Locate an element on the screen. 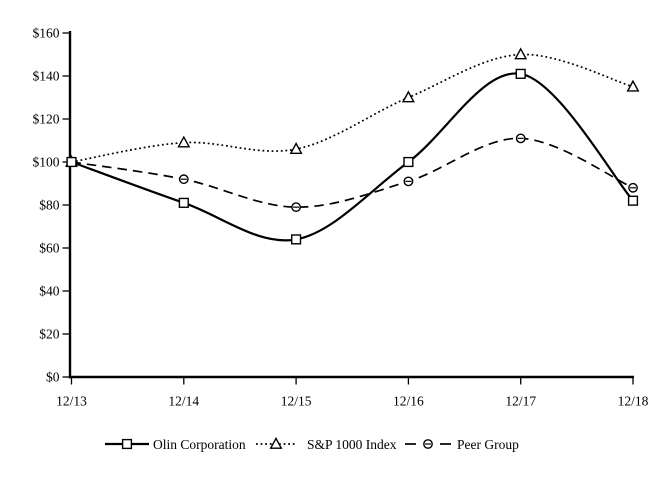 The width and height of the screenshot is (666, 480). x-tick-label: 12/16 is located at coordinates (408, 401).